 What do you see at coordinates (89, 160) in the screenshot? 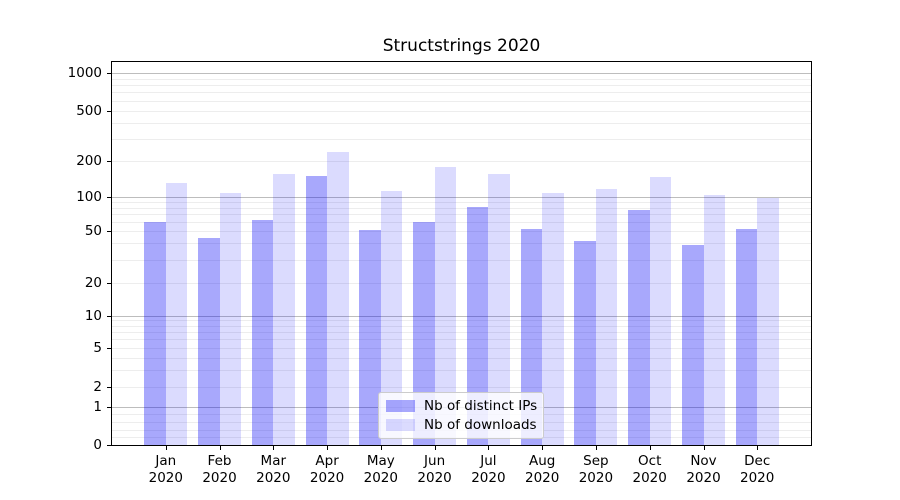
I see `y-tick-label: 200` at bounding box center [89, 160].